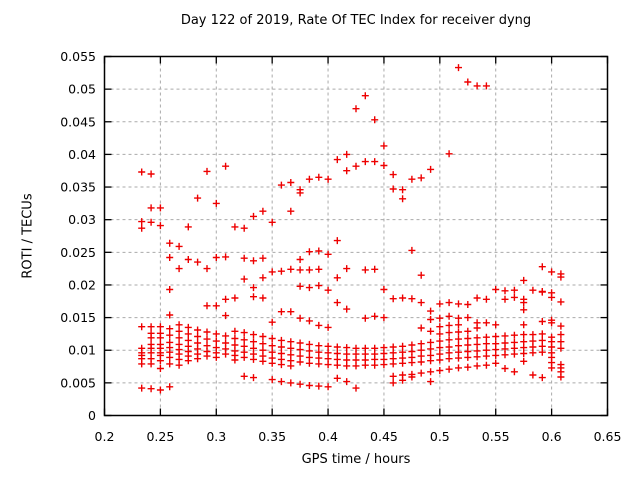  I want to click on y-tick-label: 0.05, so click(82, 89).